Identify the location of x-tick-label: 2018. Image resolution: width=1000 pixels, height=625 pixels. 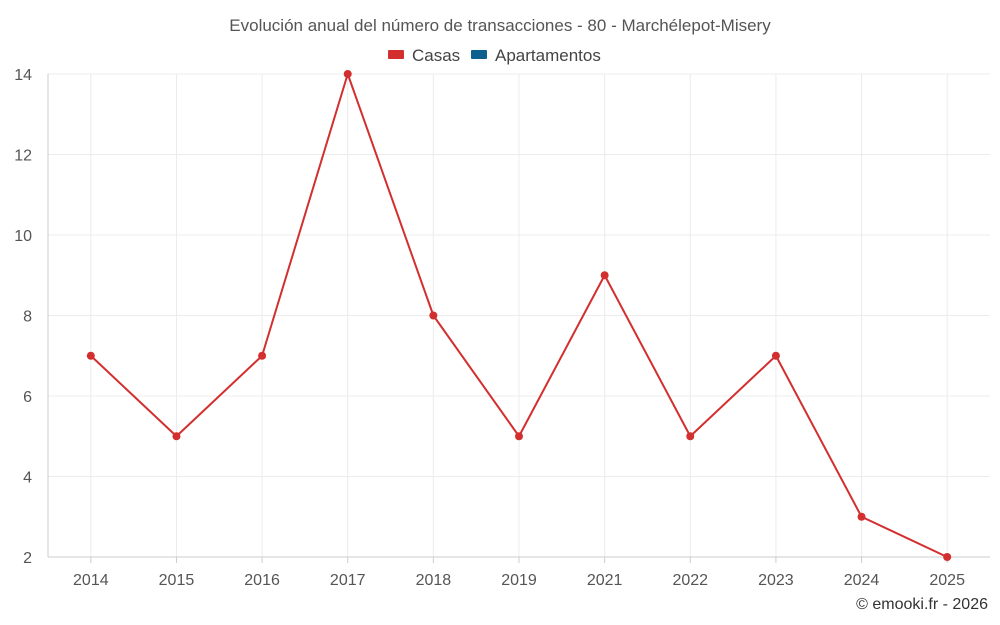
(434, 580).